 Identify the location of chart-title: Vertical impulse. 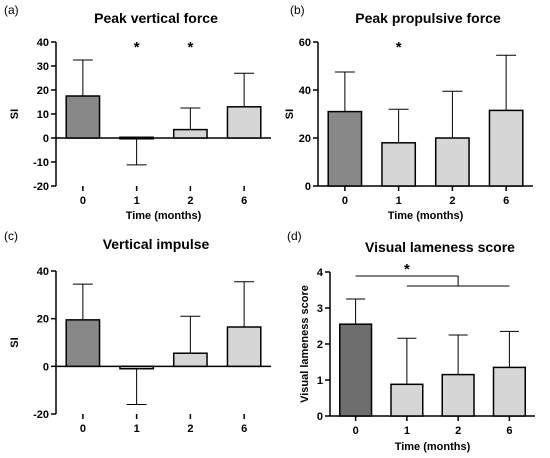
(156, 244).